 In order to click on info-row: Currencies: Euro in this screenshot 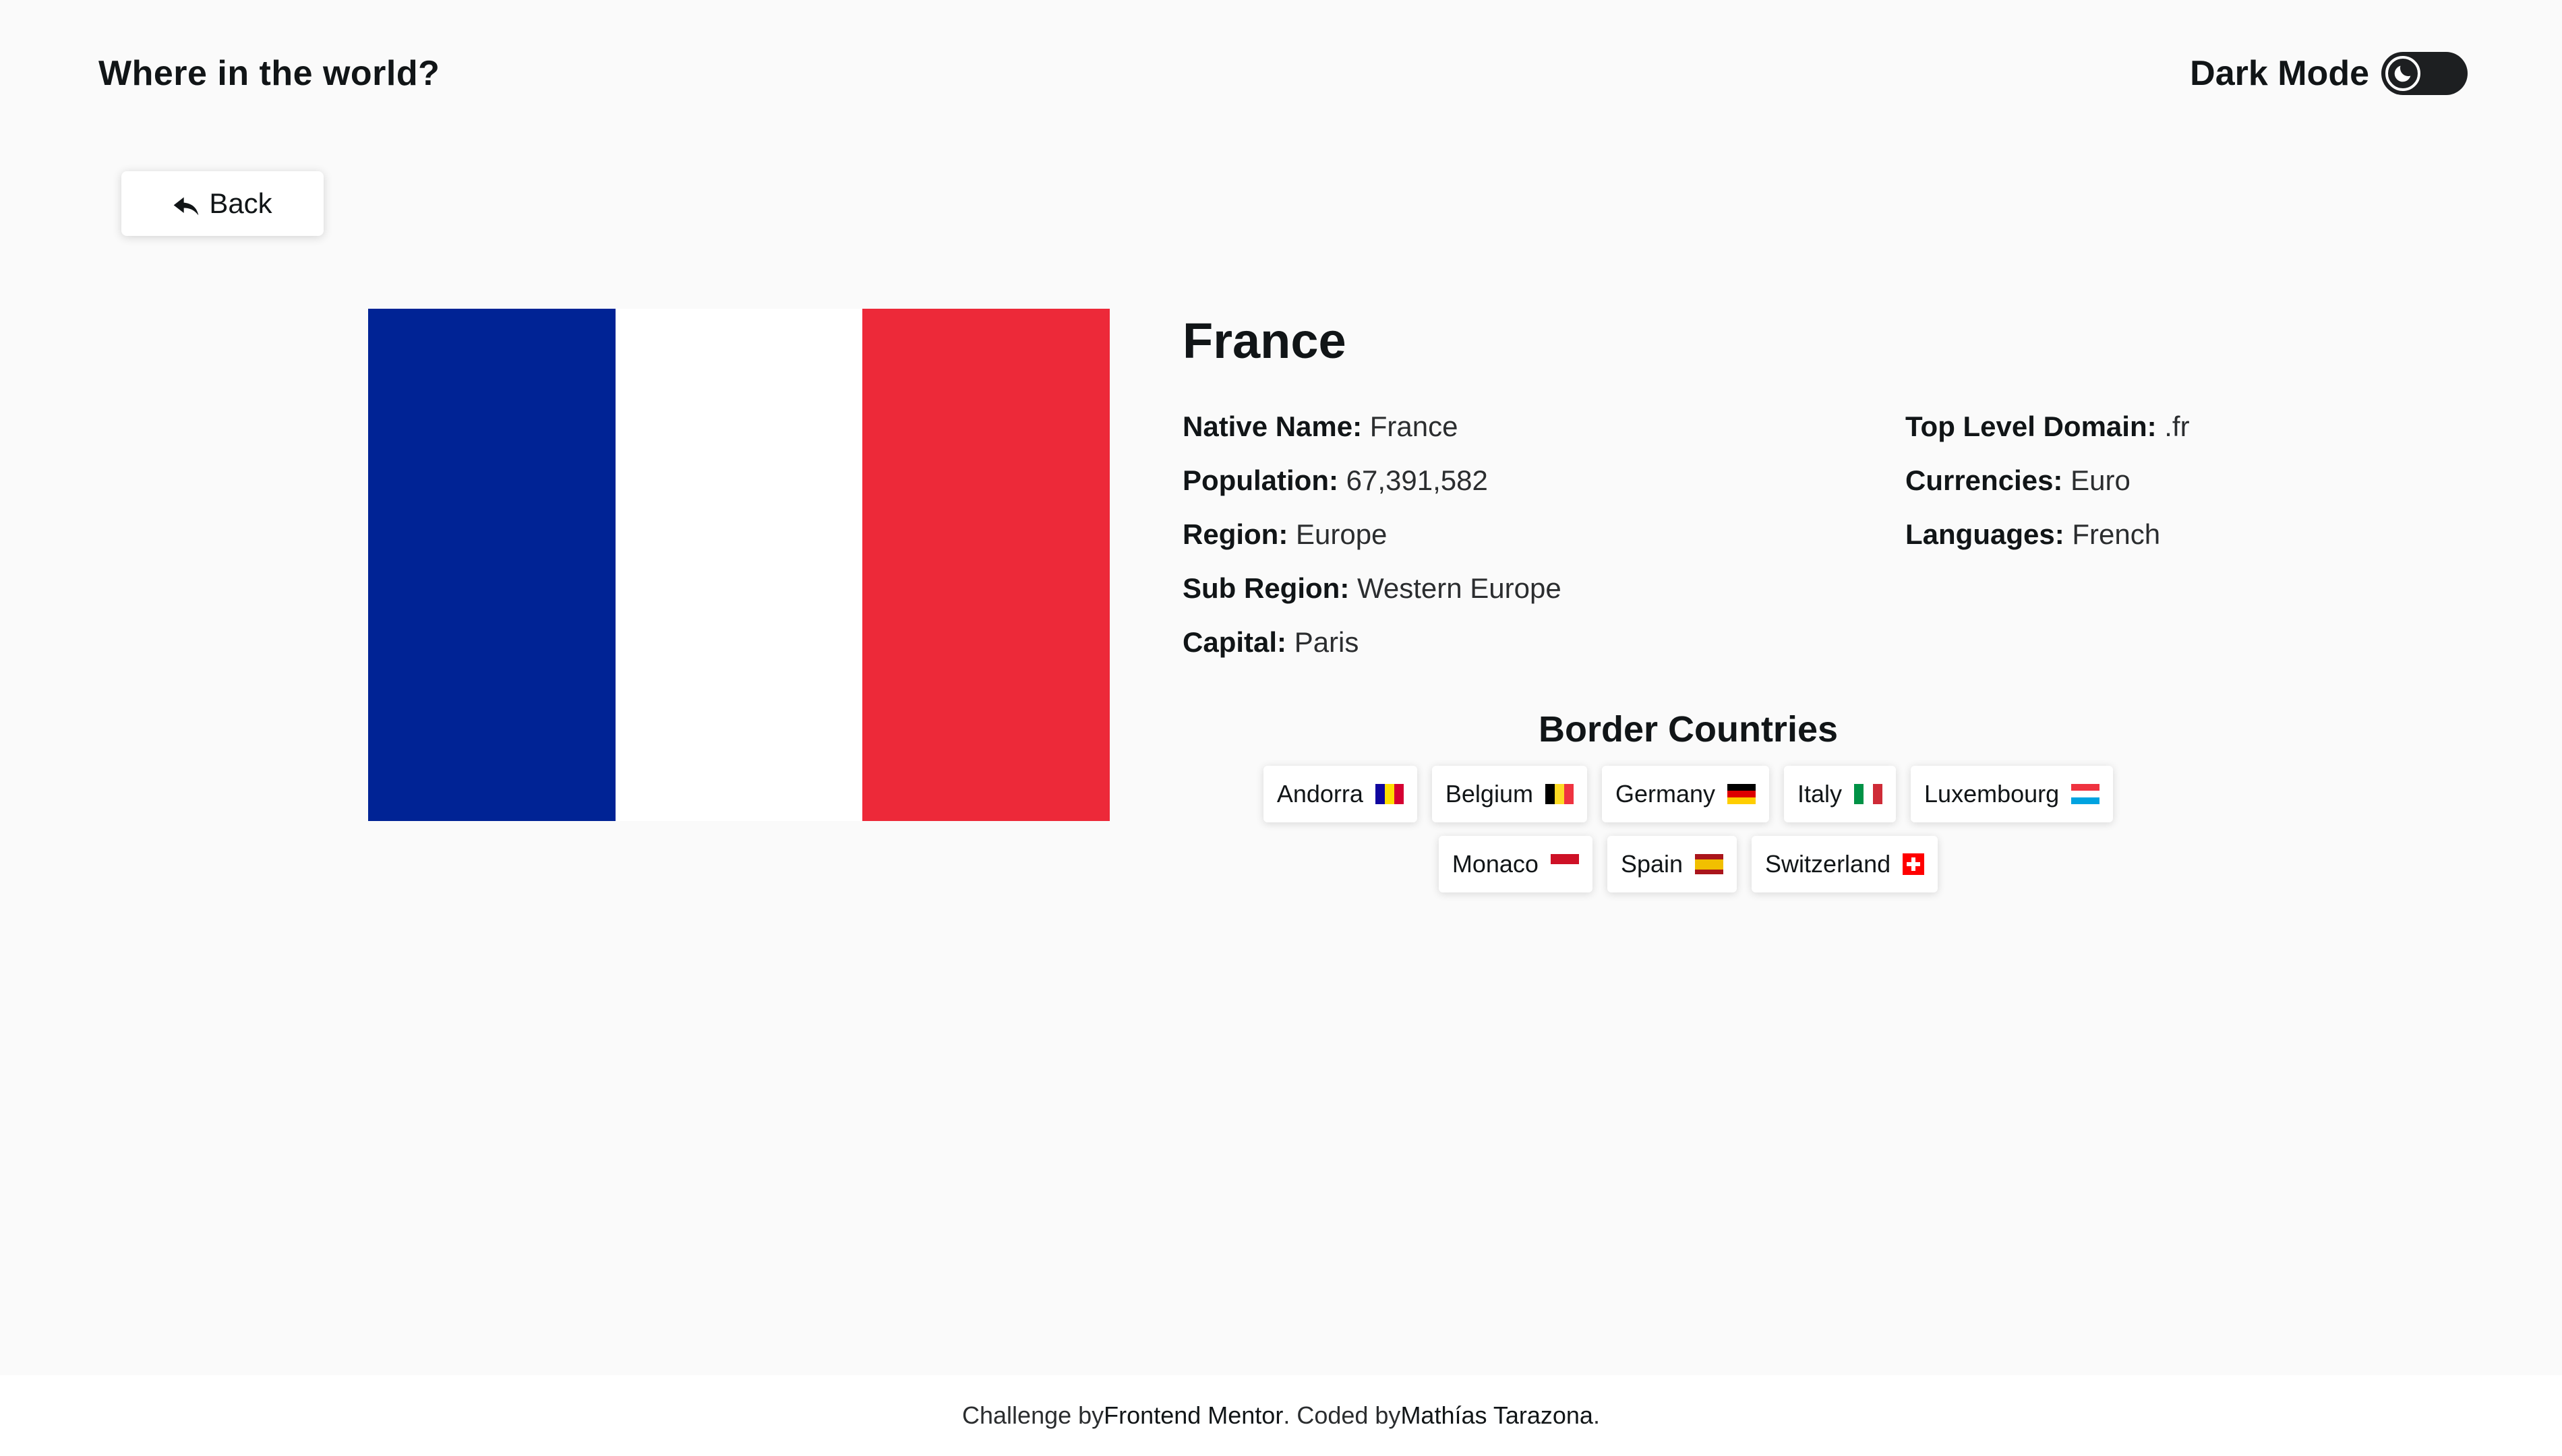, I will do `click(2047, 480)`.